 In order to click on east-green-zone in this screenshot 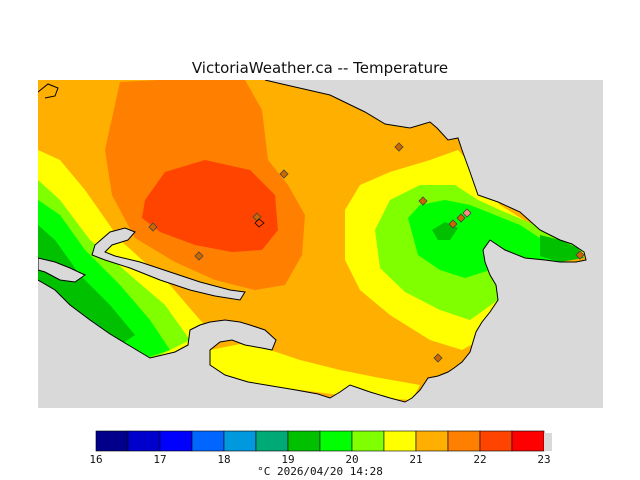, I will do `click(494, 239)`.